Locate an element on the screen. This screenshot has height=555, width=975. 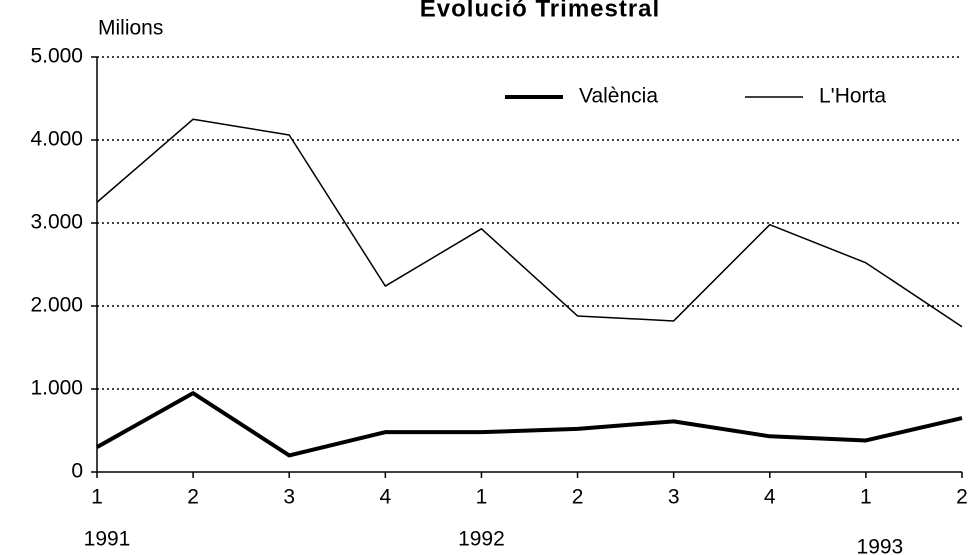
y-tick-label: 2.000 is located at coordinates (56, 305).